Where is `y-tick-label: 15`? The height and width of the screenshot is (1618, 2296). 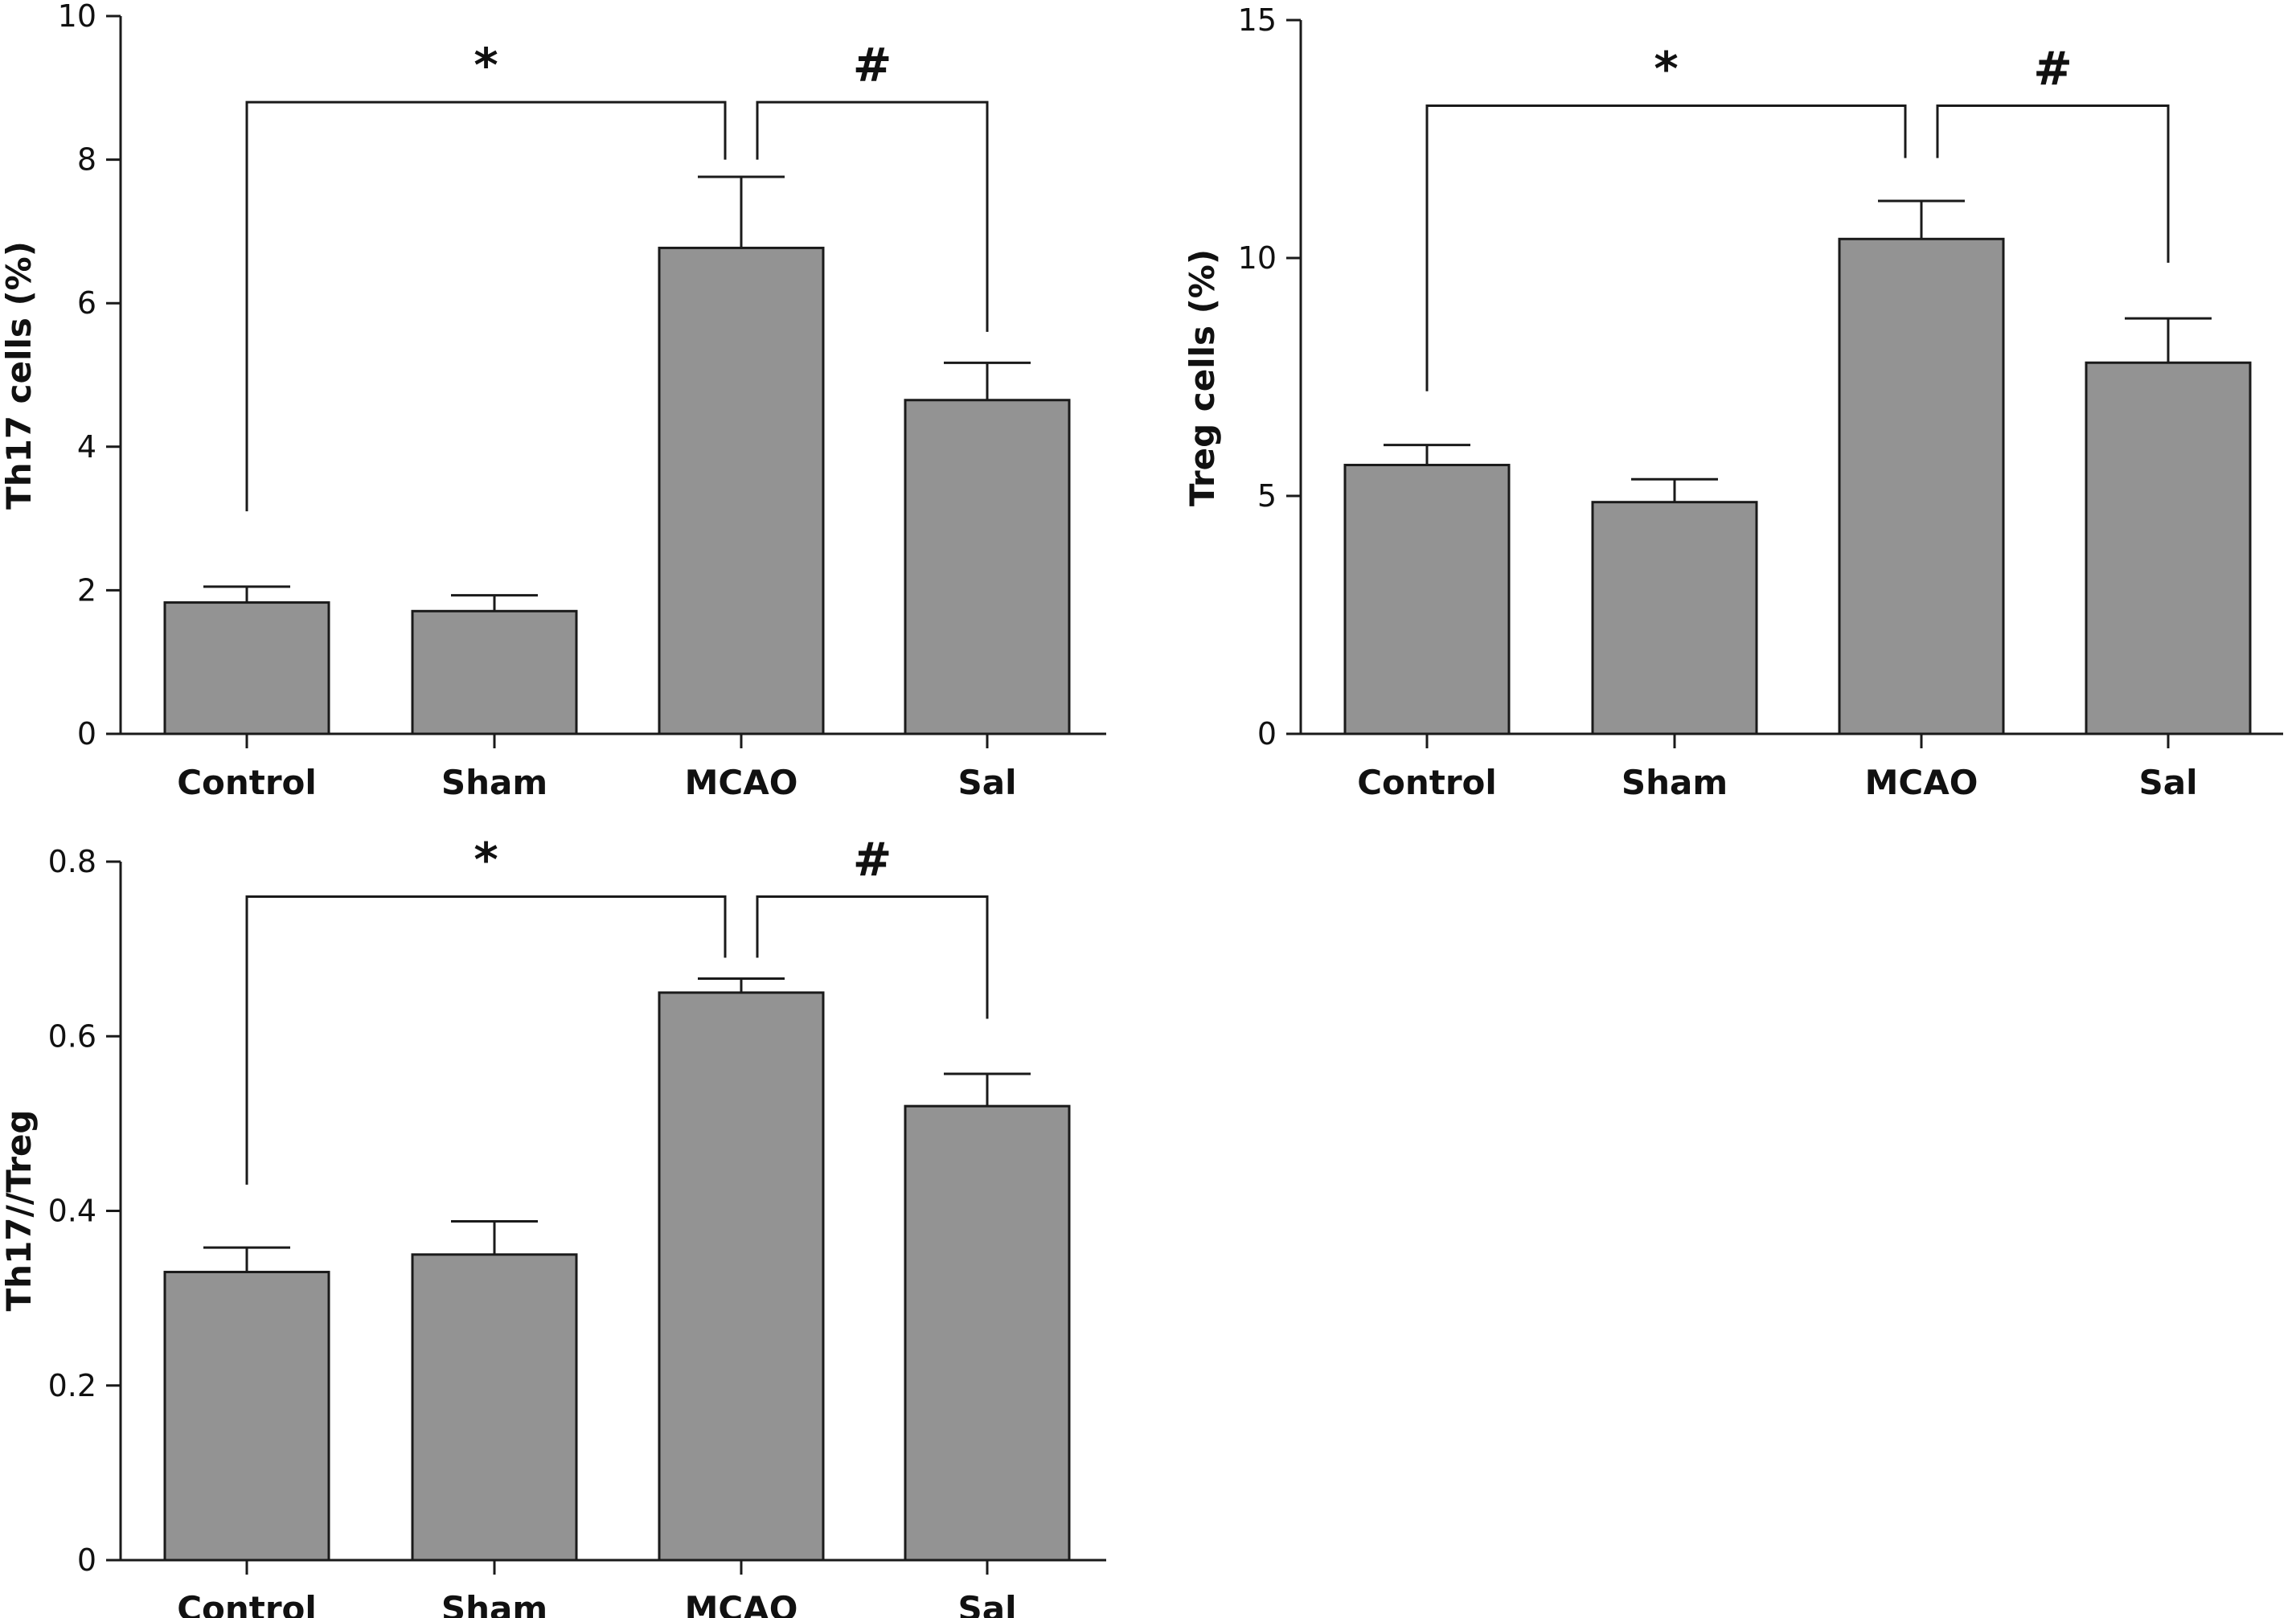
y-tick-label: 15 is located at coordinates (1257, 20).